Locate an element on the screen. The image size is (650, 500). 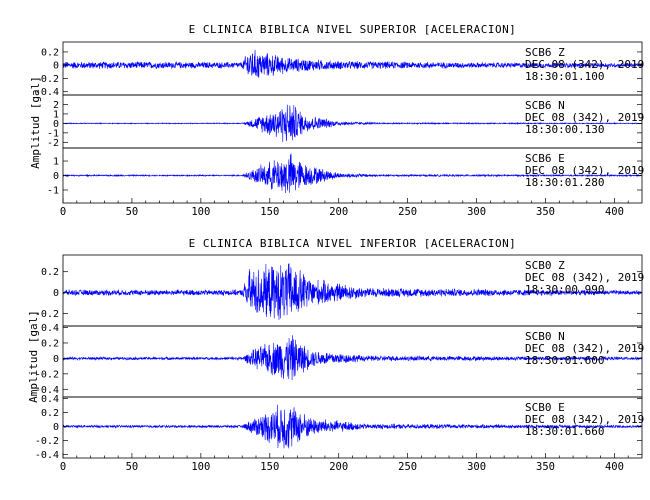
time-label: 18:30:01.100 is located at coordinates (564, 76).